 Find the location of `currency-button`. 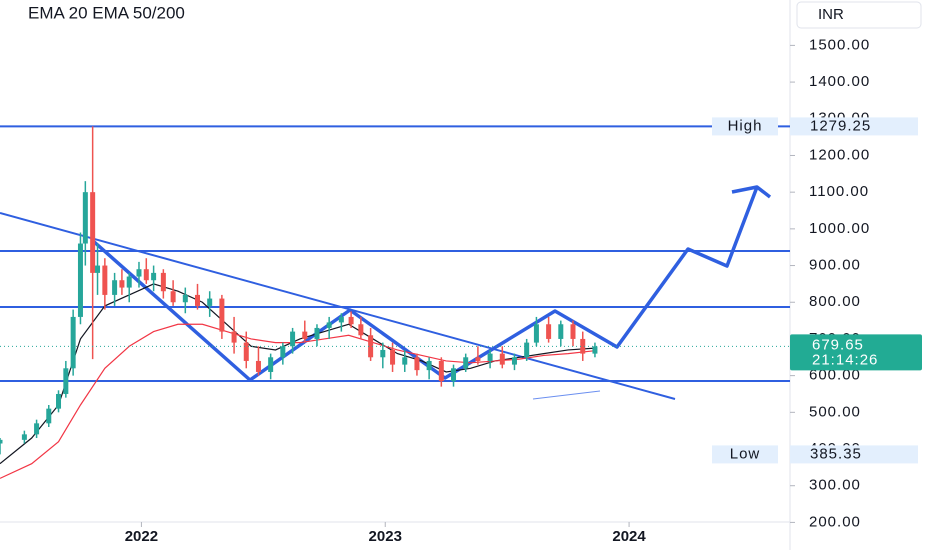

currency-button is located at coordinates (859, 15).